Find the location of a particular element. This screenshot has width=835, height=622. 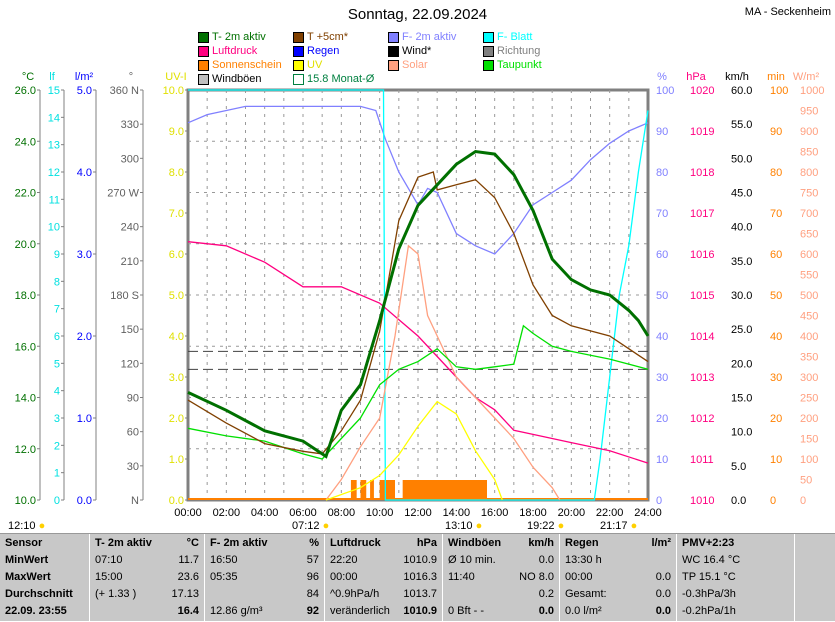

axis-tick-label: 12.0 is located at coordinates (25, 450).